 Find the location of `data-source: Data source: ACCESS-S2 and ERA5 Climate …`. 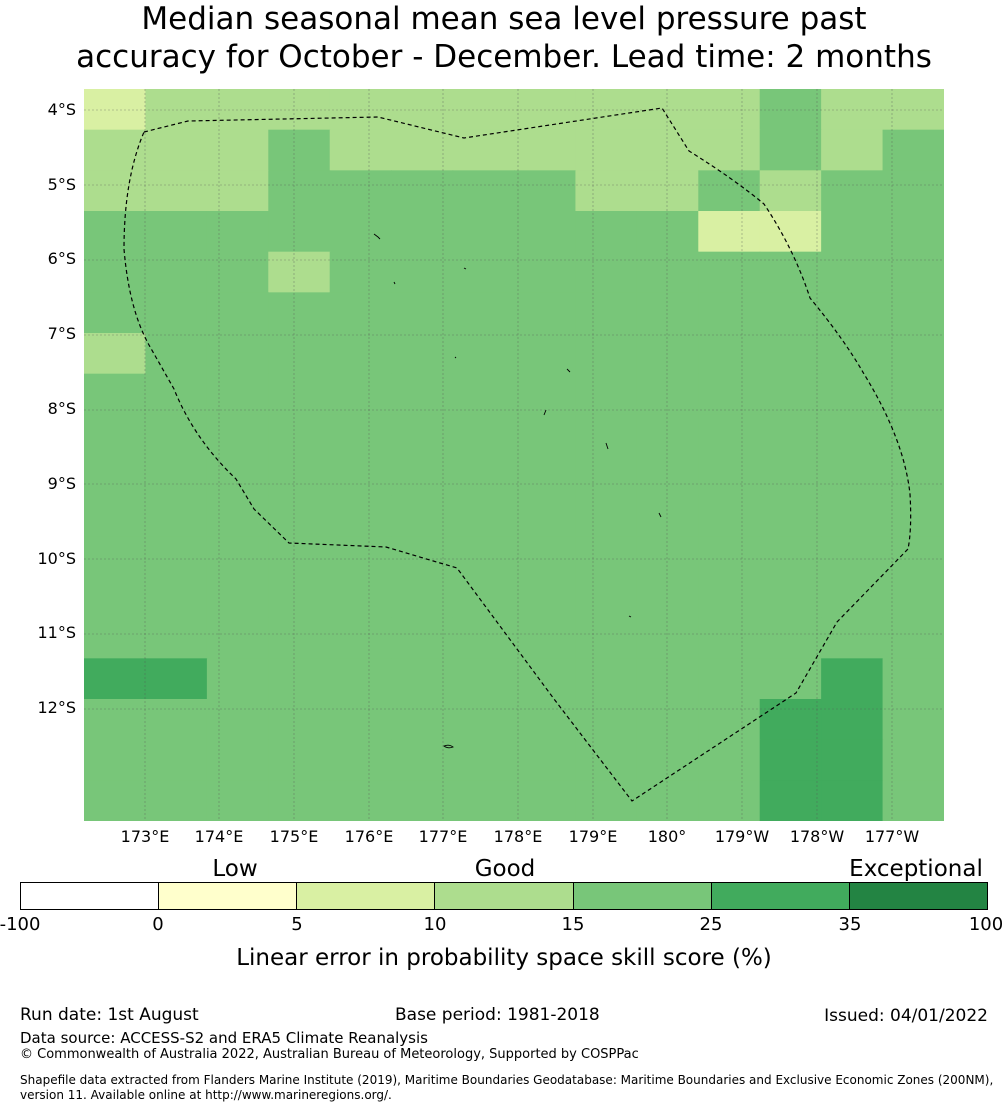

data-source: Data source: ACCESS-S2 and ERA5 Climate … is located at coordinates (224, 1038).